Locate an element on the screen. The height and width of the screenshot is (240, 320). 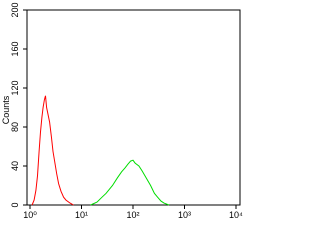
y-tick-label: 120 is located at coordinates (15, 87).